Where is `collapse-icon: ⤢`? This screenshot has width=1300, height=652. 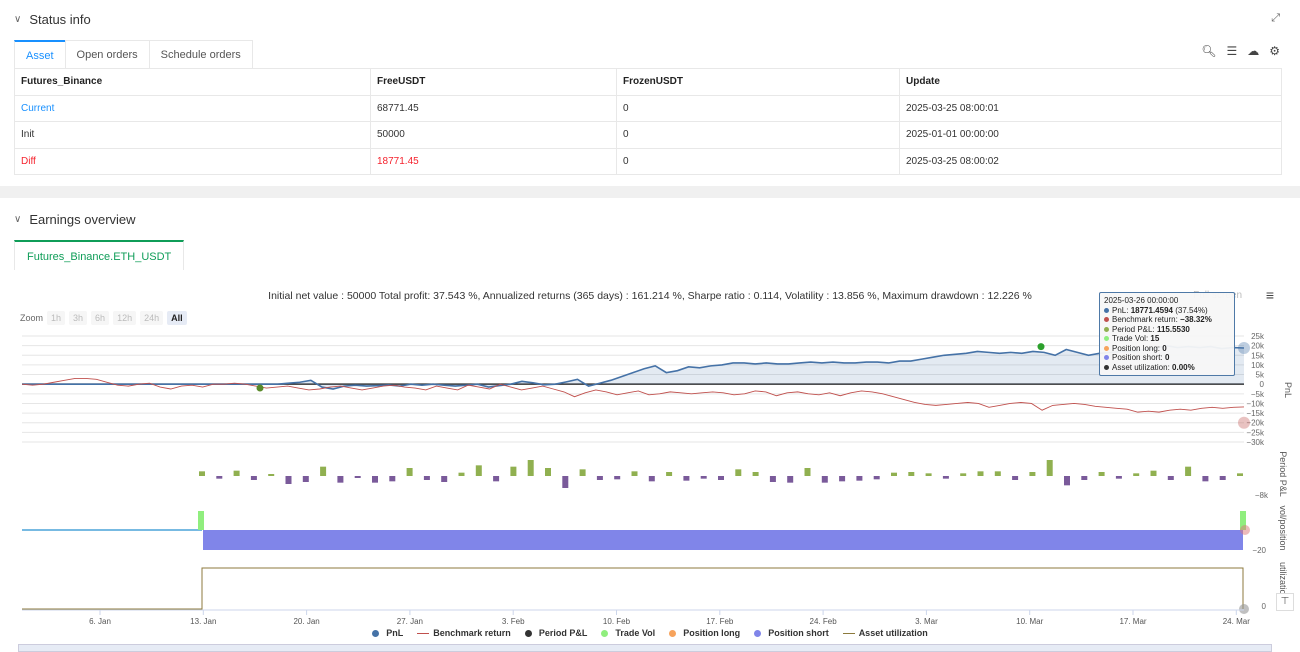 collapse-icon: ⤢ is located at coordinates (1275, 18).